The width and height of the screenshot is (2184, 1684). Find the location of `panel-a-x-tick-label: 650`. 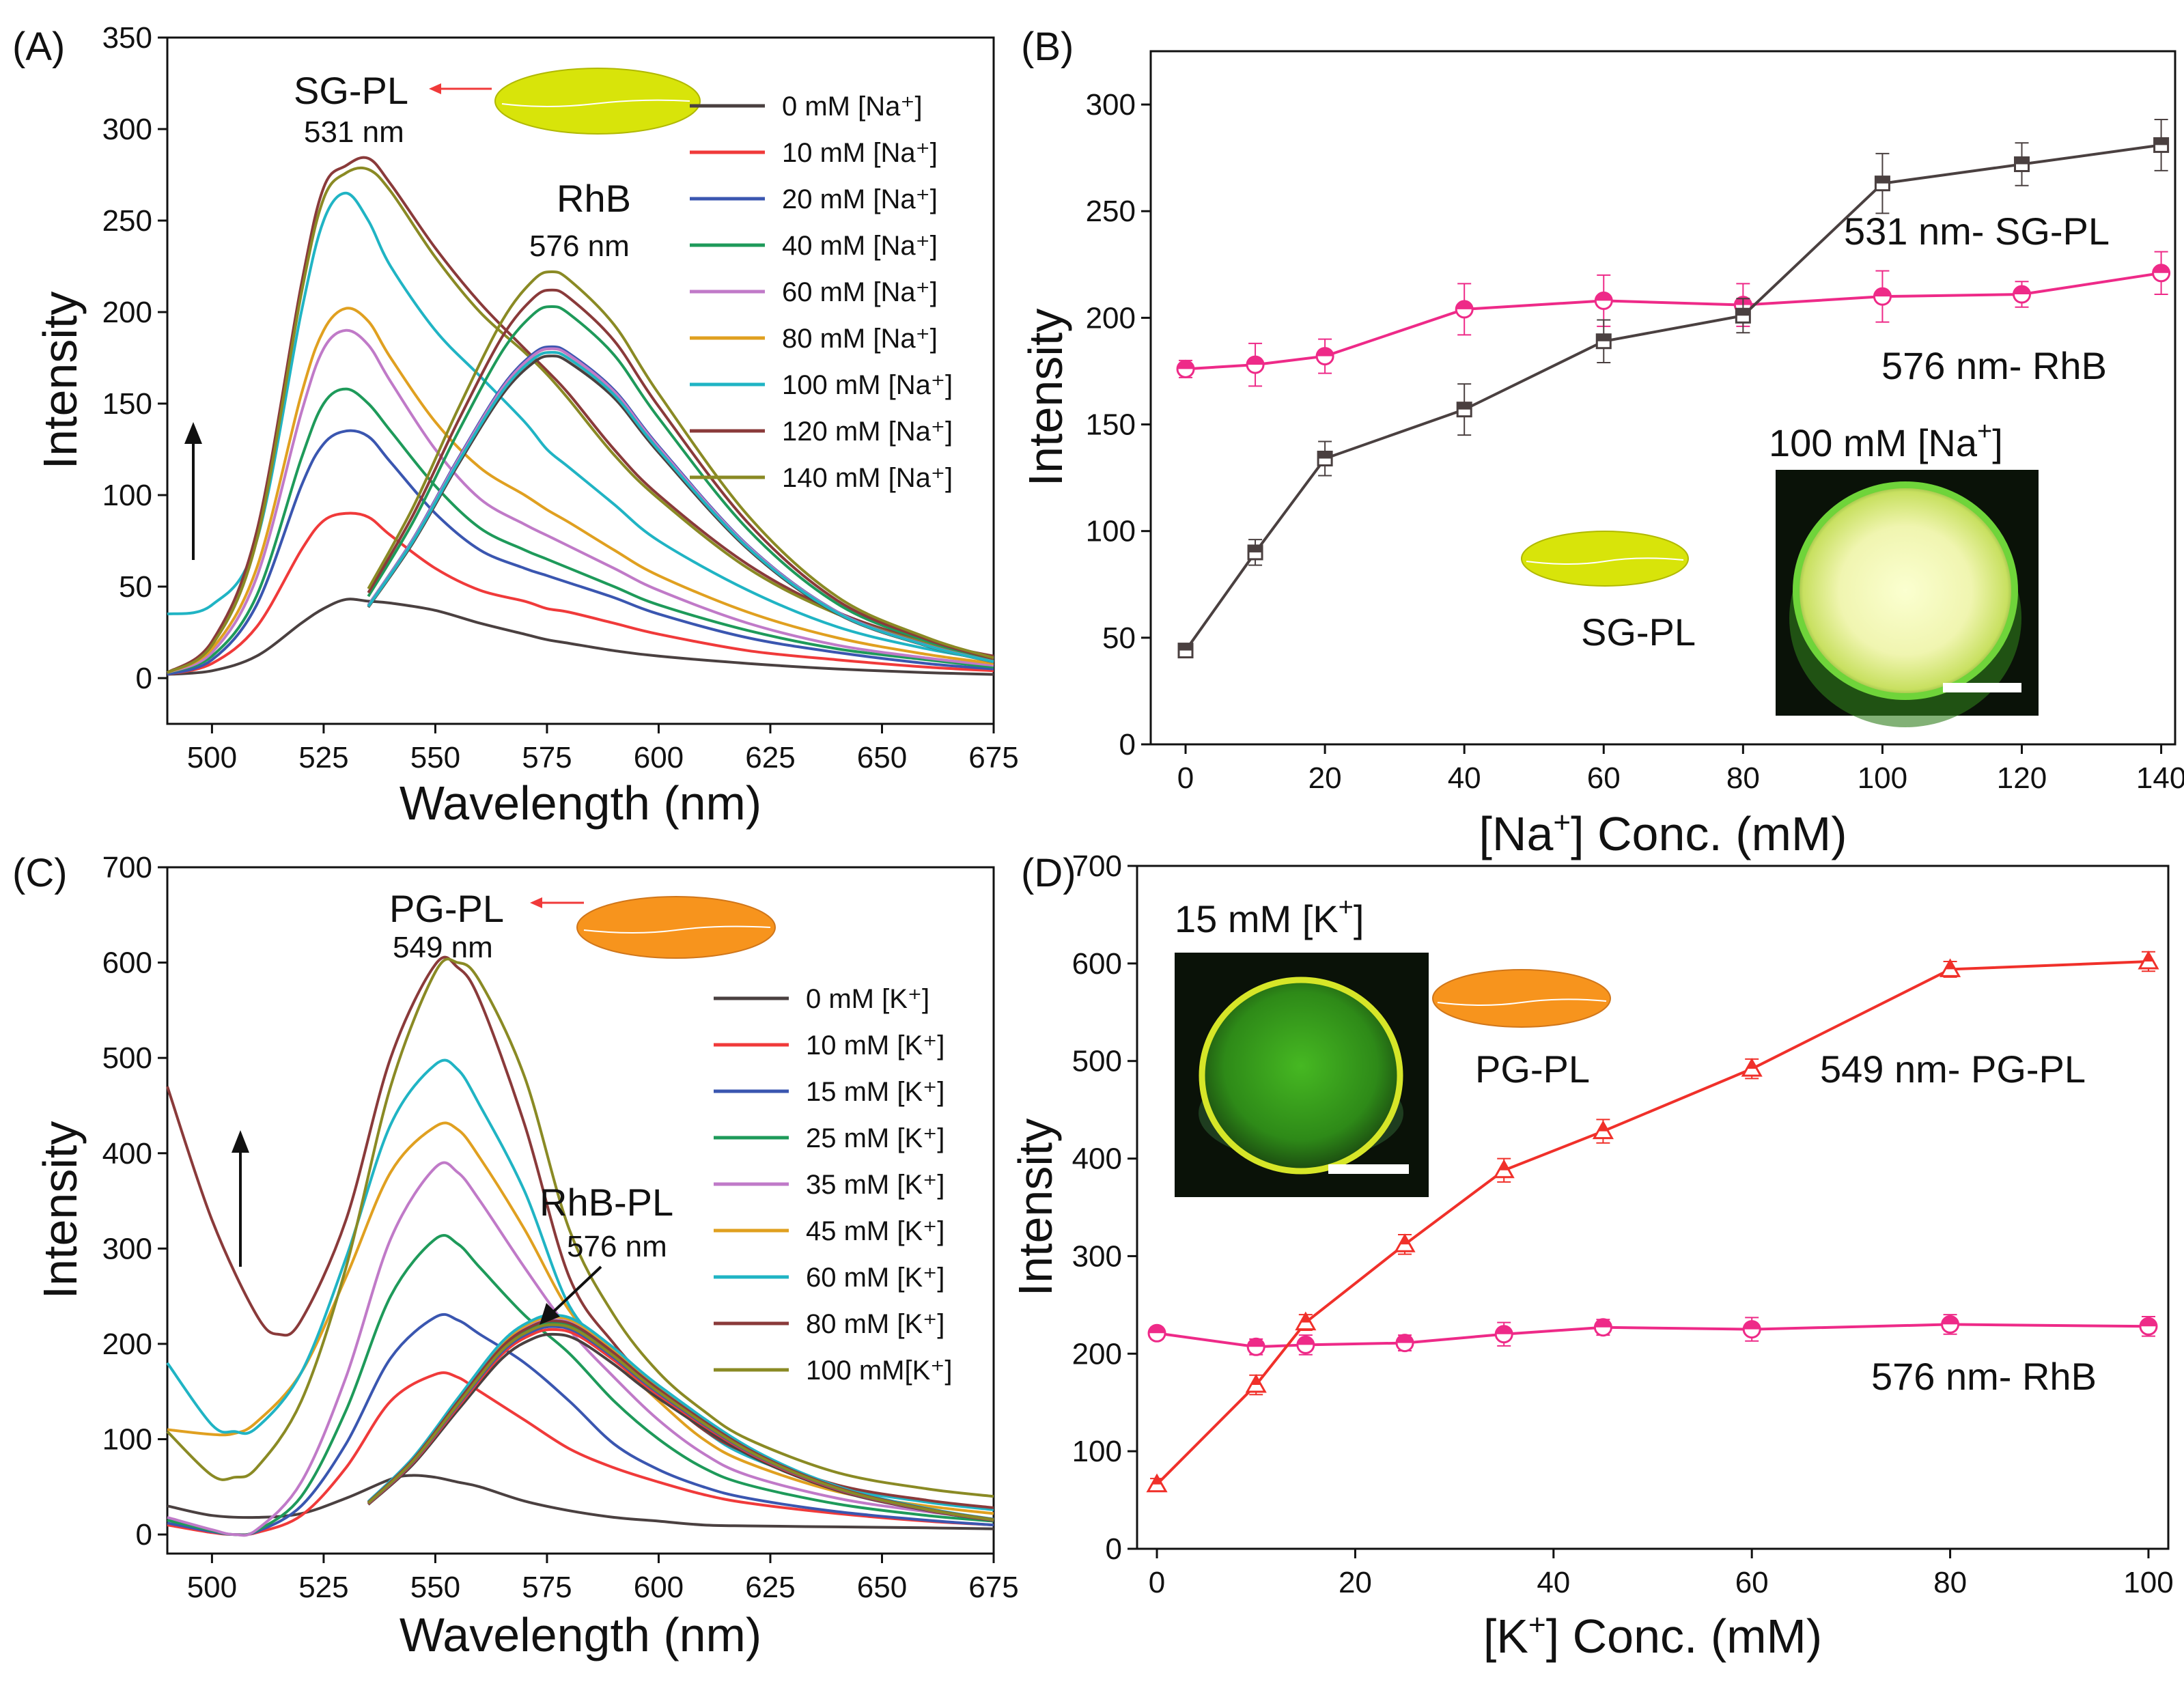

panel-a-x-tick-label: 650 is located at coordinates (882, 758).